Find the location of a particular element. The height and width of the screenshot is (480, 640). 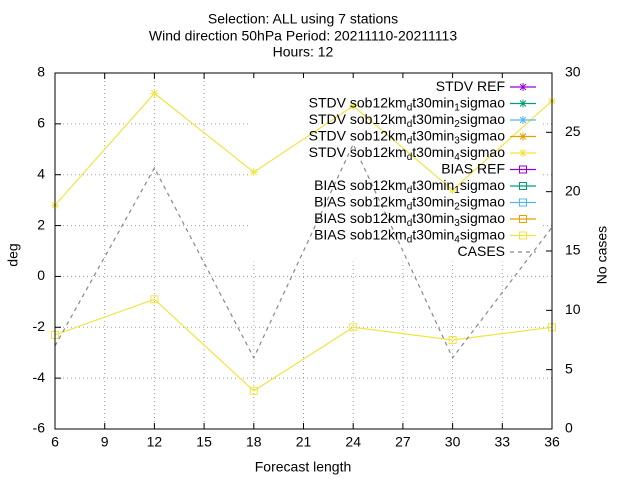

x-tick-label: 6 is located at coordinates (55, 442).